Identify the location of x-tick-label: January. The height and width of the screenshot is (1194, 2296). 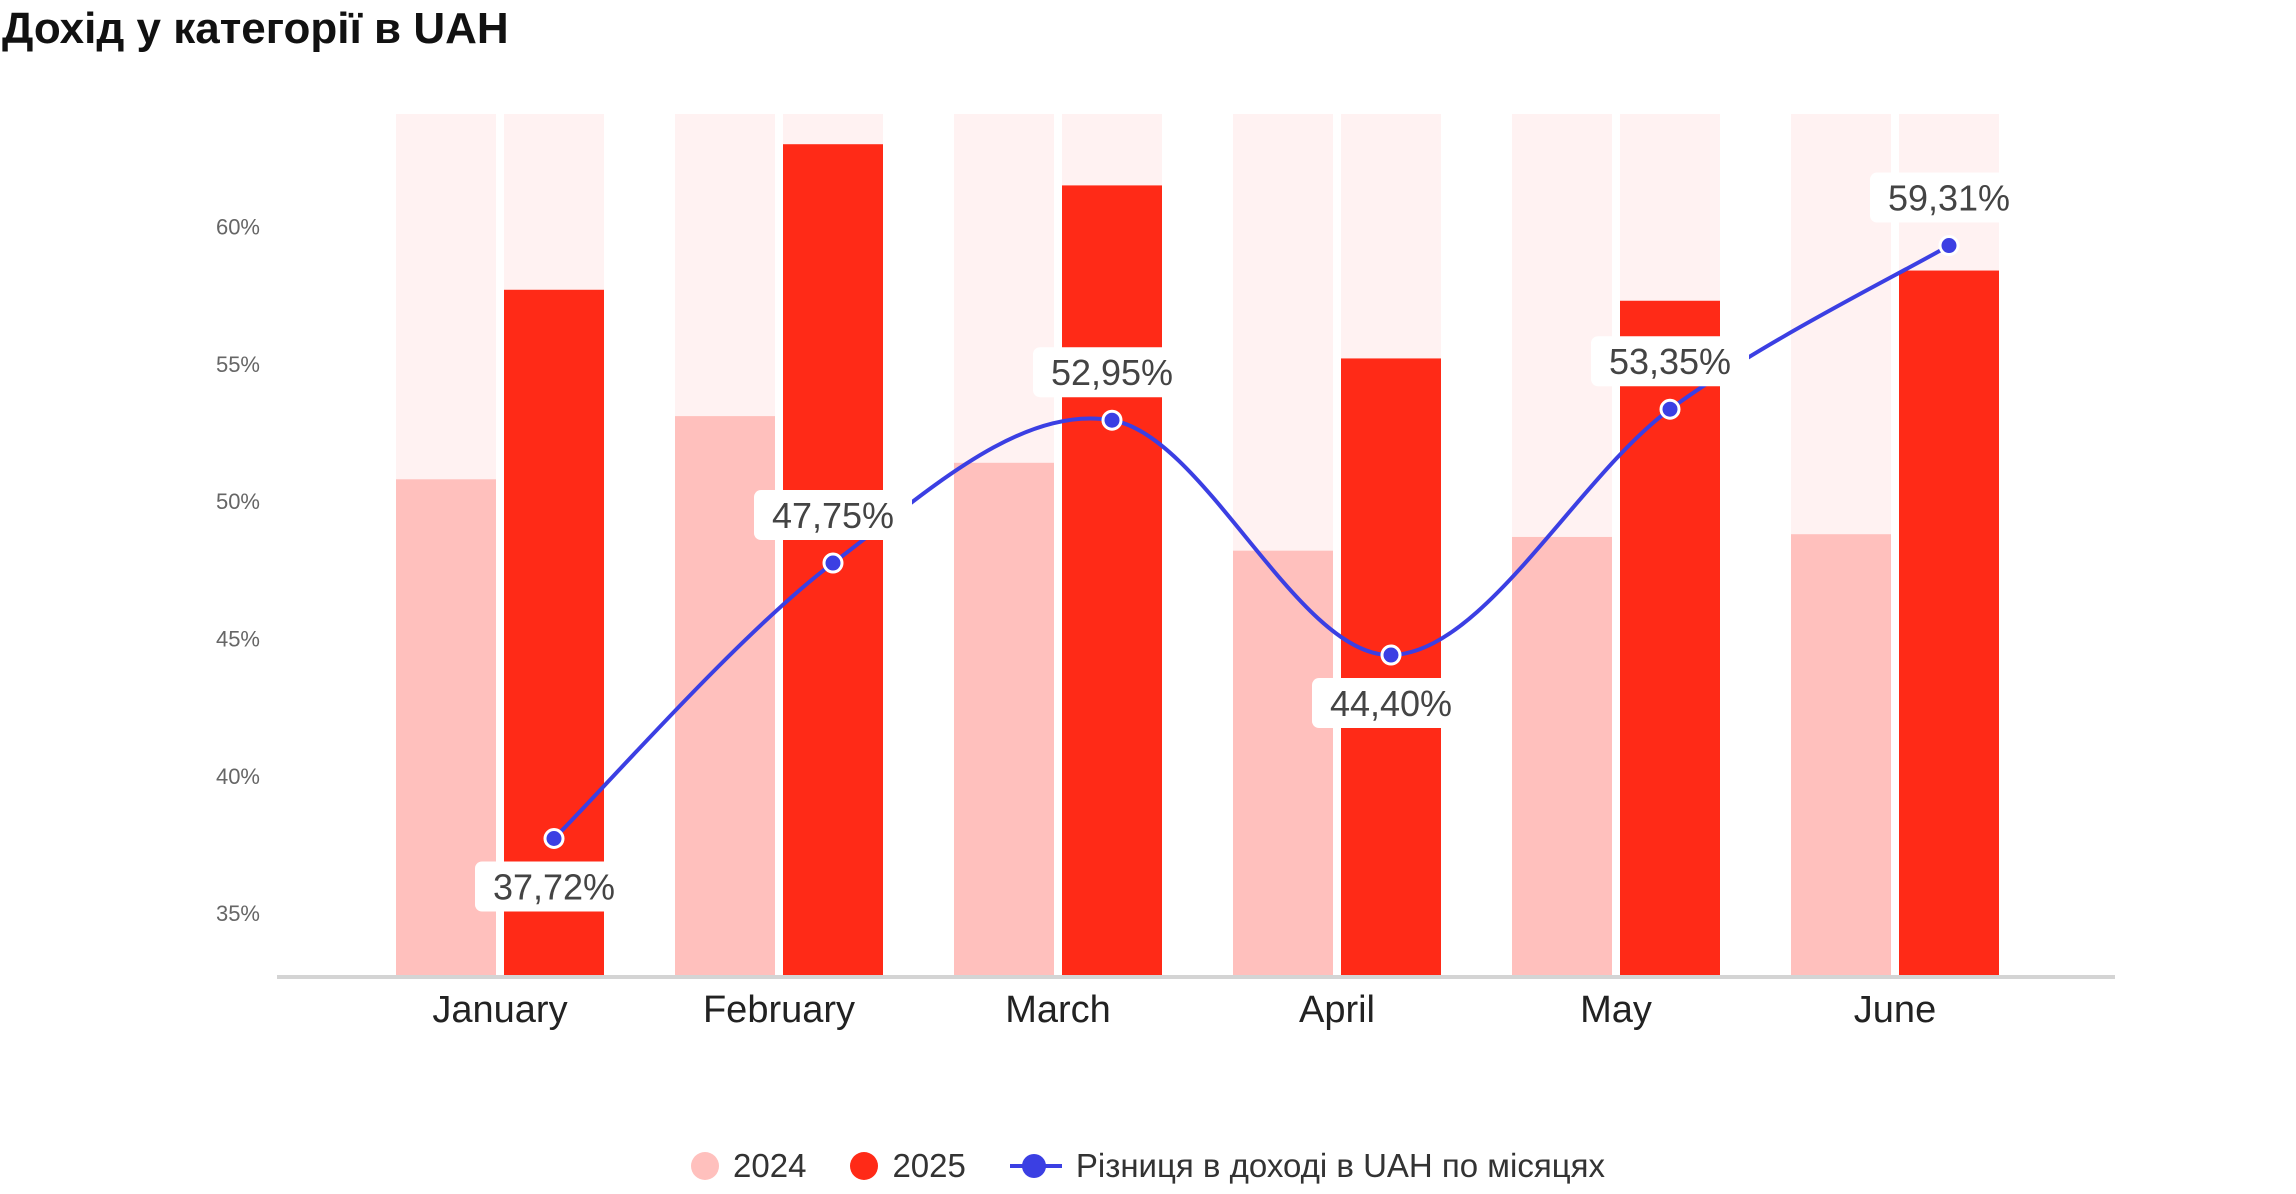
(499, 1010).